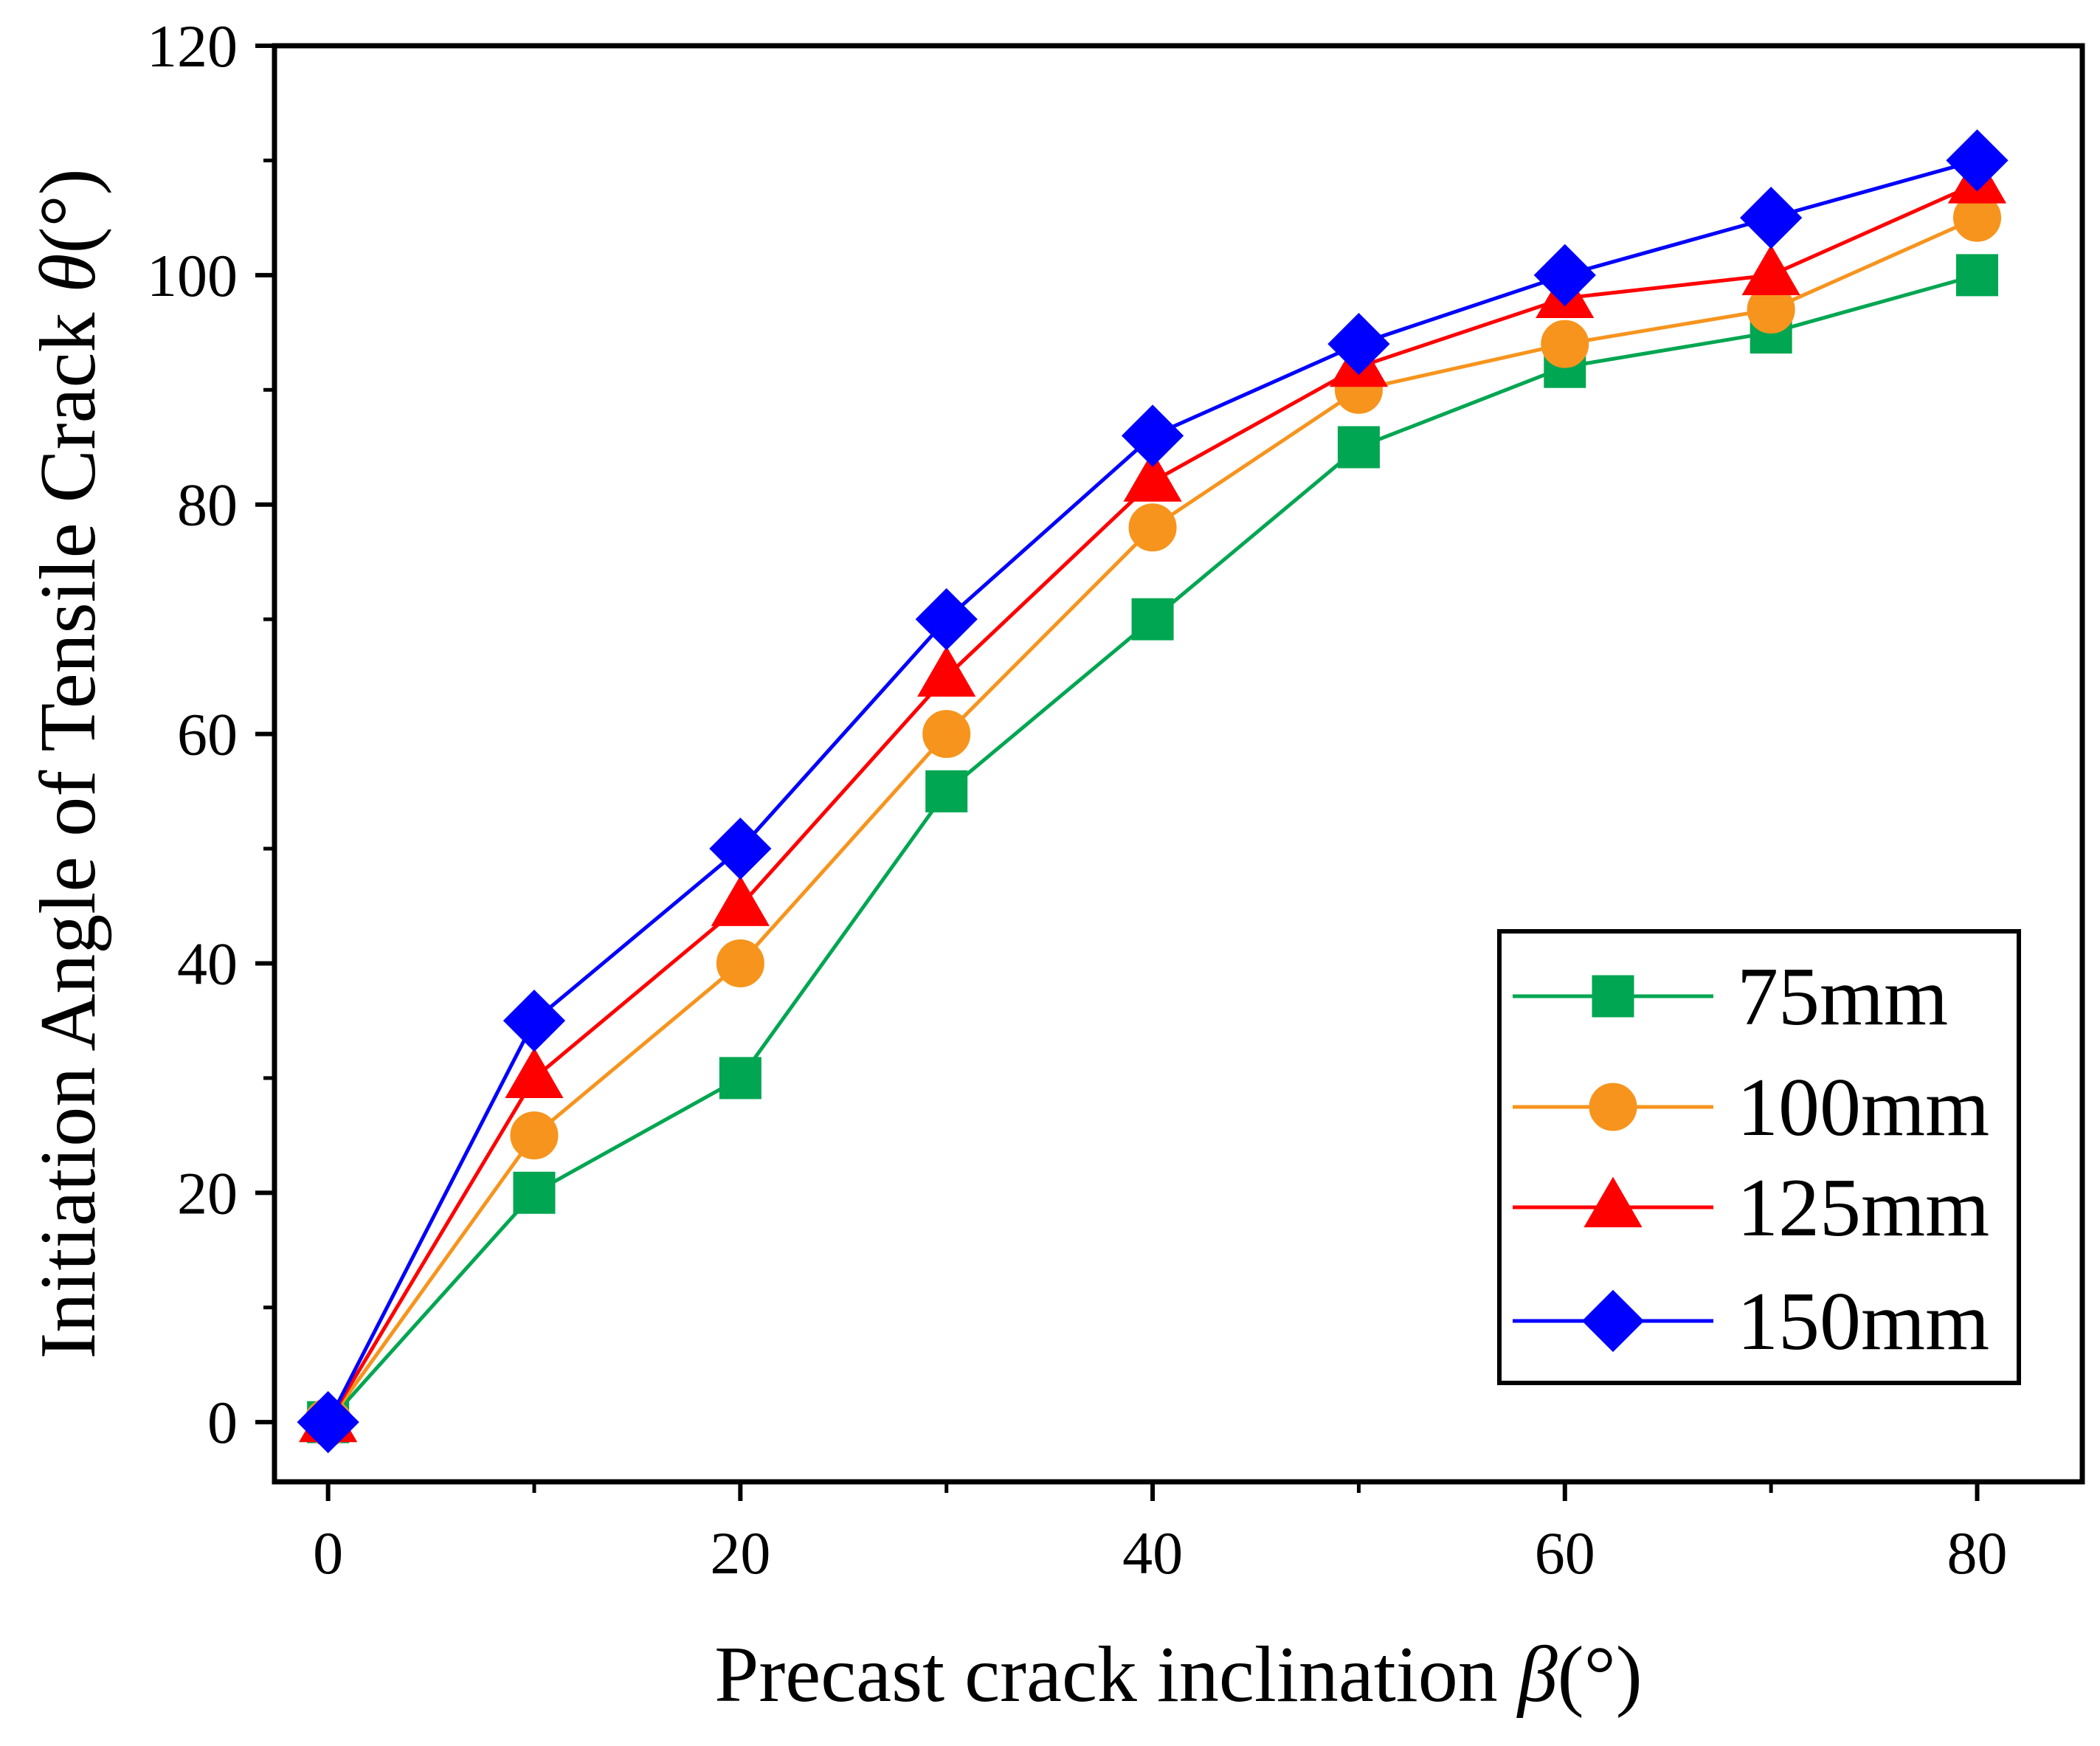  I want to click on legend-label: 125mm, so click(1863, 1208).